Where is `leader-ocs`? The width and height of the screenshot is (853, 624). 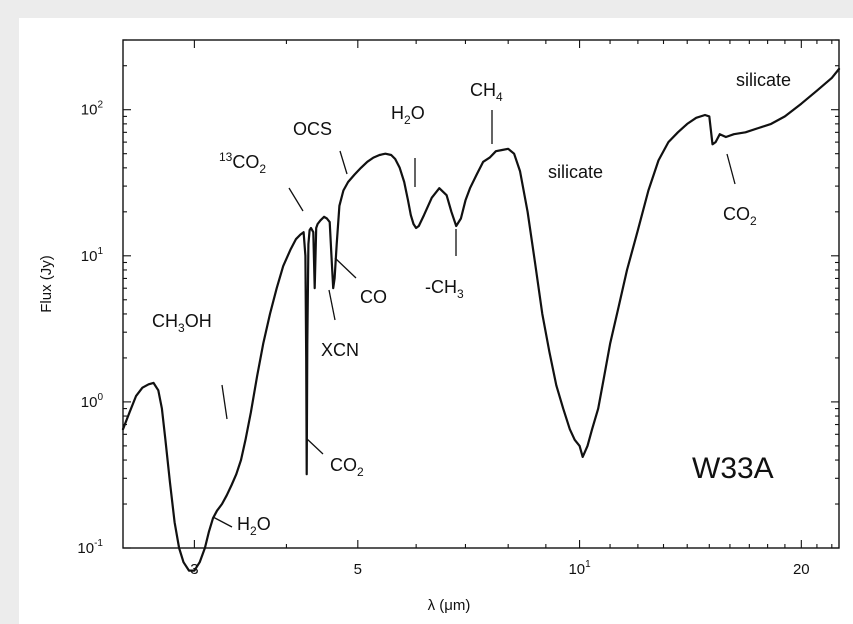 leader-ocs is located at coordinates (343, 162).